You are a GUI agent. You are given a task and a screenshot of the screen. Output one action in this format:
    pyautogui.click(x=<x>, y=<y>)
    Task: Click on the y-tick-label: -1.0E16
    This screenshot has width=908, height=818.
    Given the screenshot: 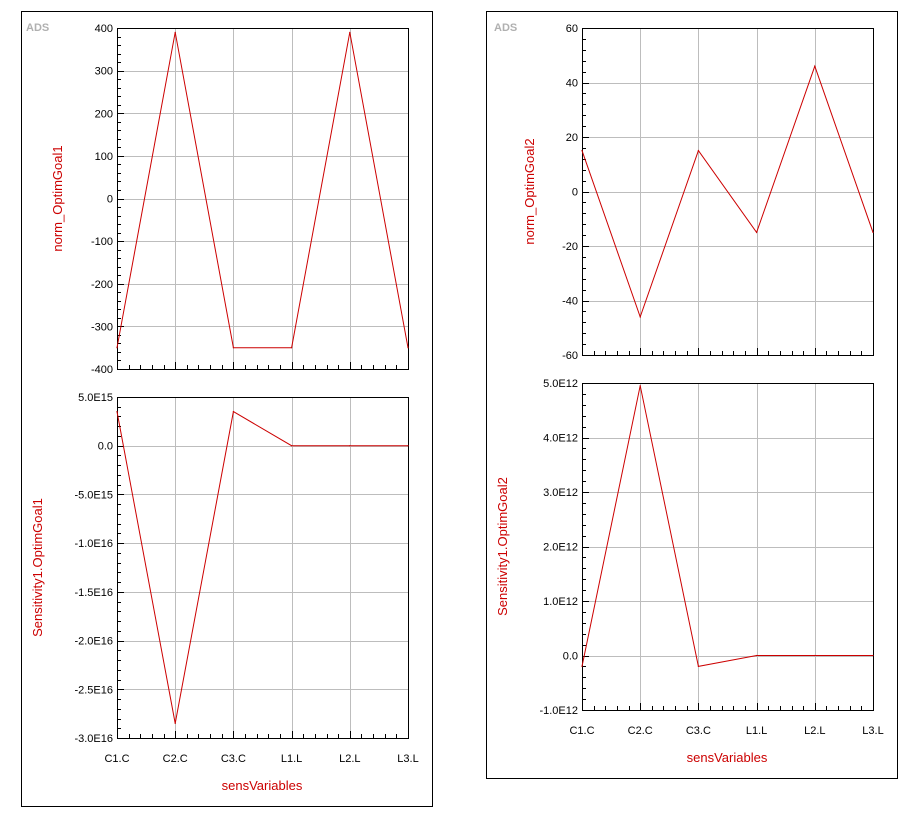 What is the action you would take?
    pyautogui.click(x=93, y=544)
    